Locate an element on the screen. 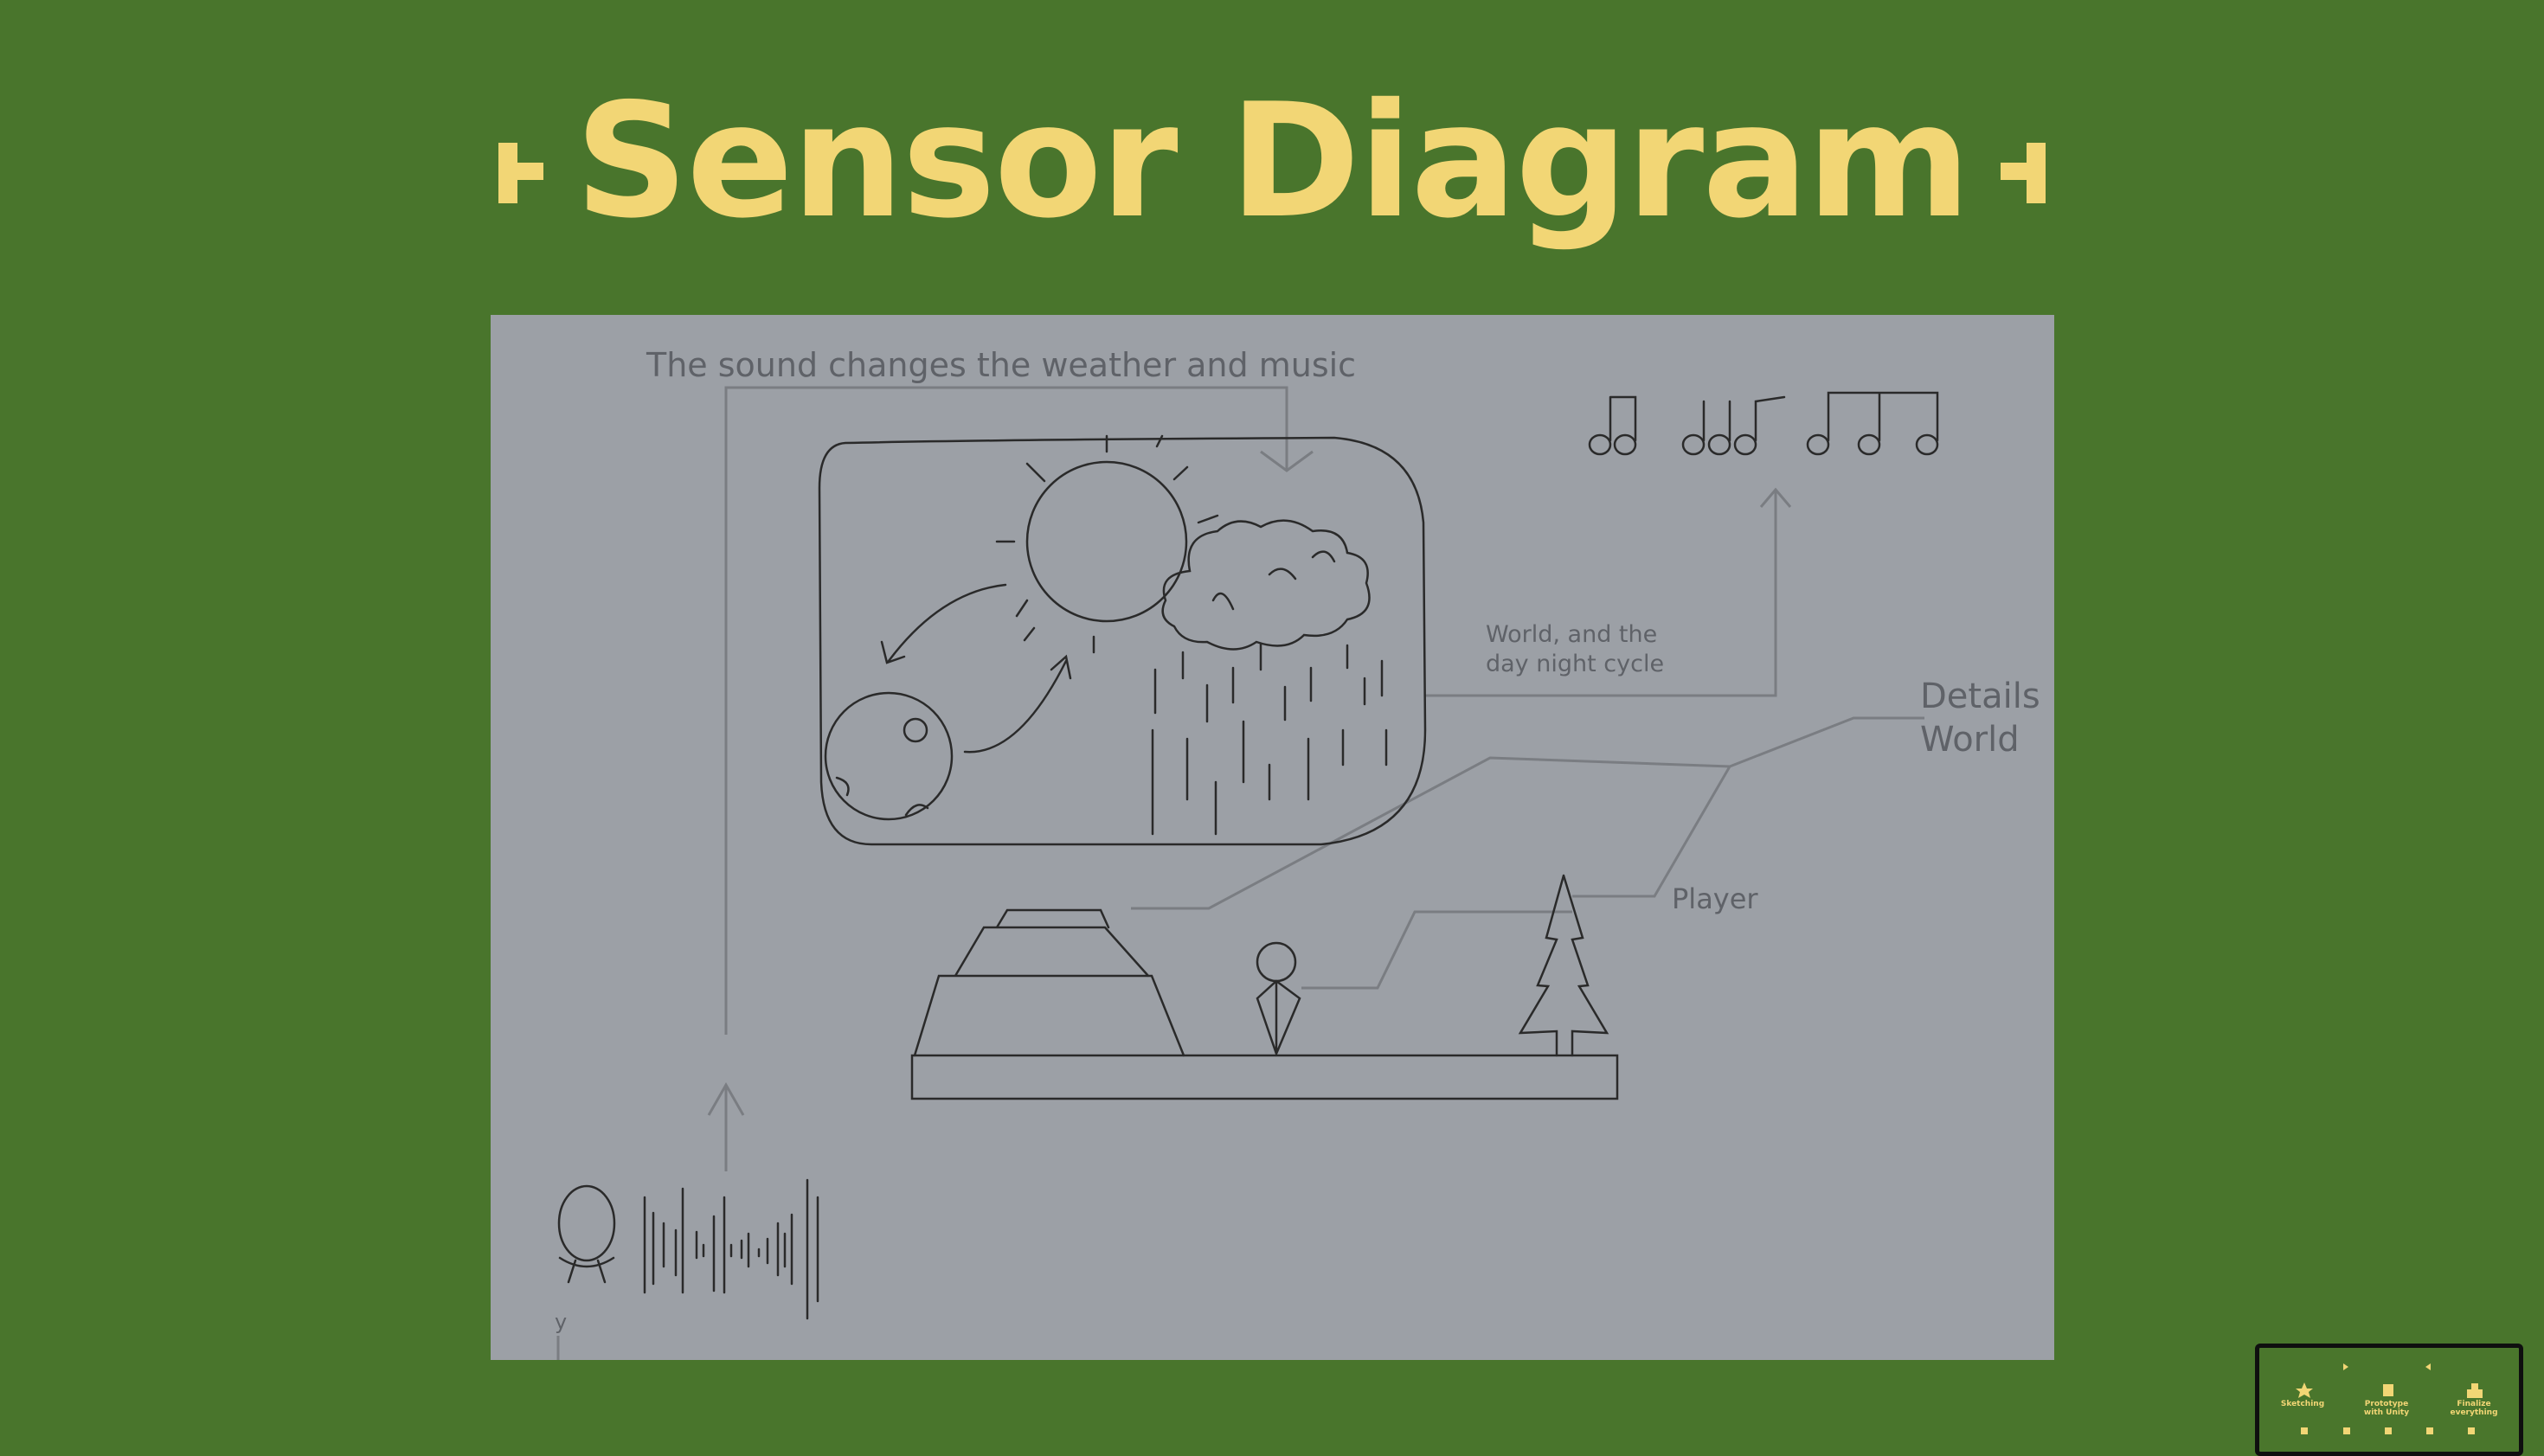 The width and height of the screenshot is (2544, 1456). sound-caption: The sound changes the weather and music is located at coordinates (1002, 365).